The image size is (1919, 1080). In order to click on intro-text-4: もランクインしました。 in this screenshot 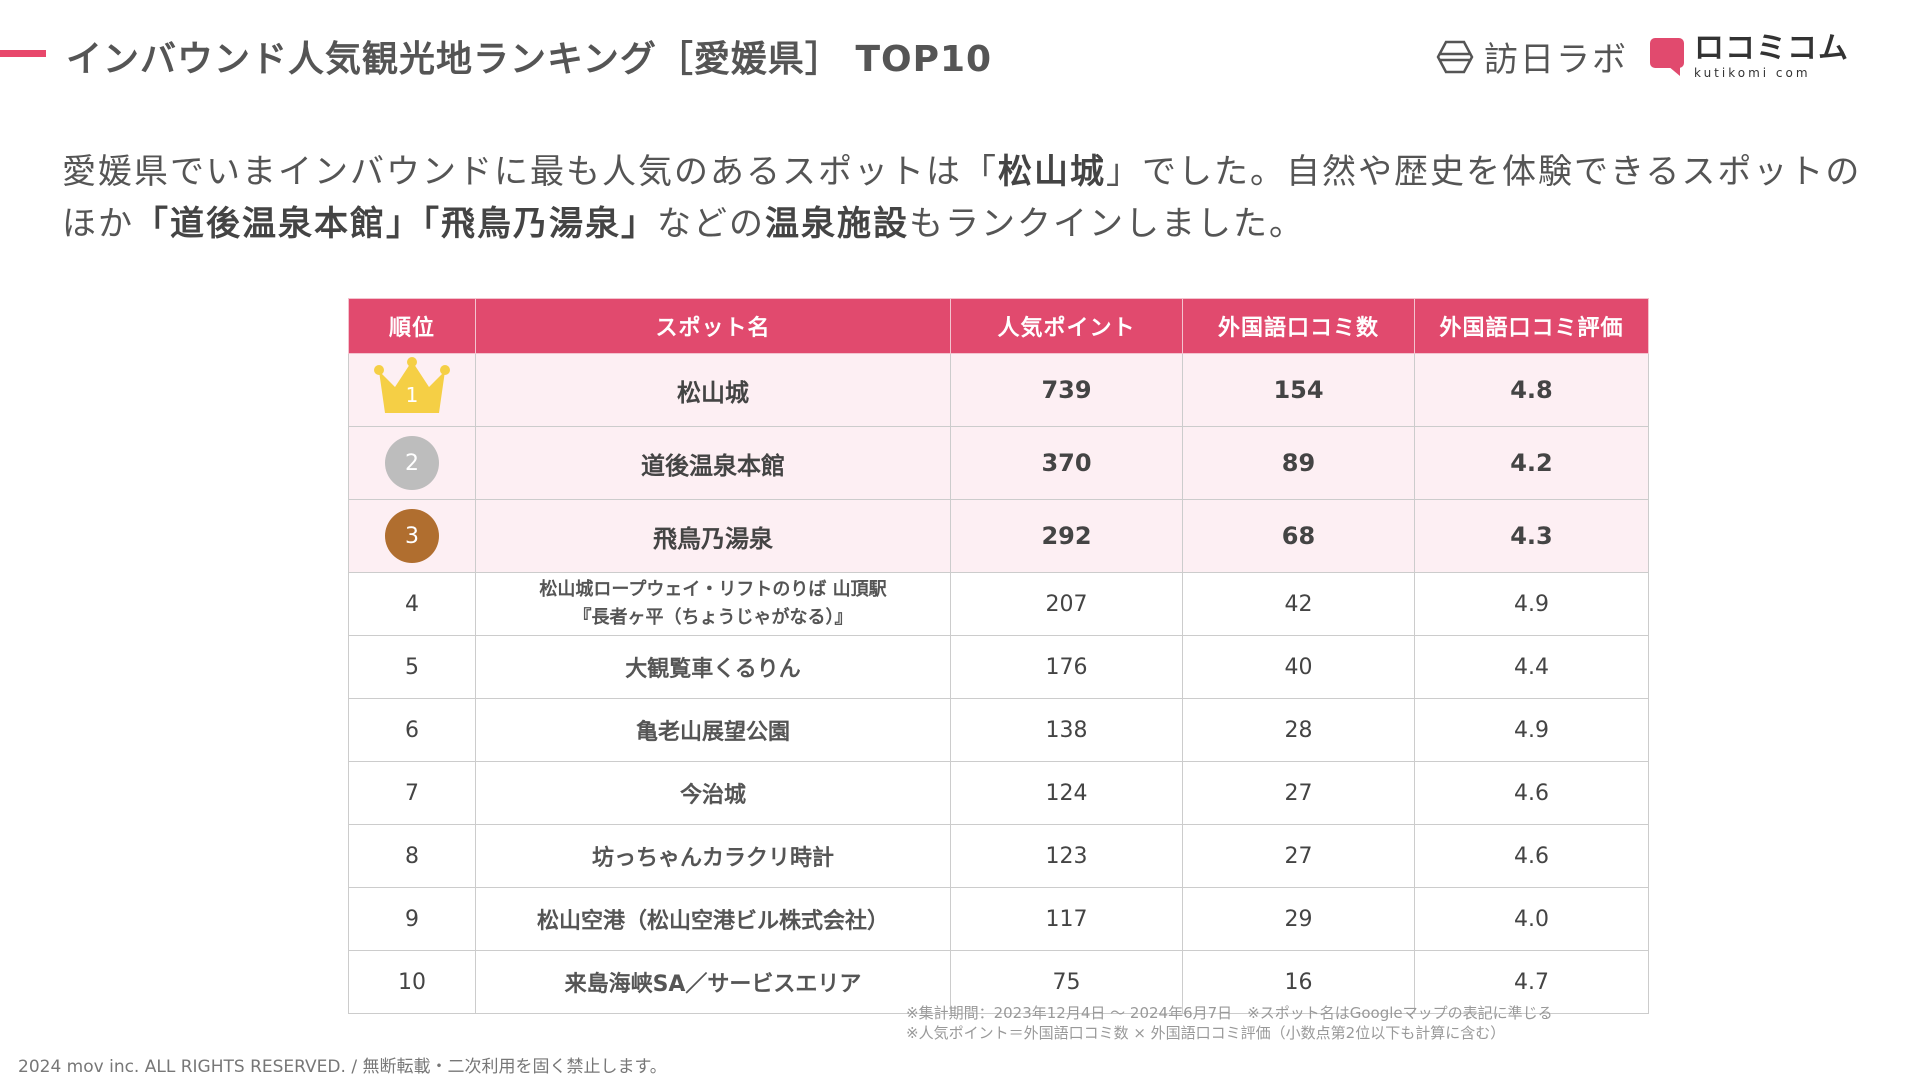, I will do `click(1107, 224)`.